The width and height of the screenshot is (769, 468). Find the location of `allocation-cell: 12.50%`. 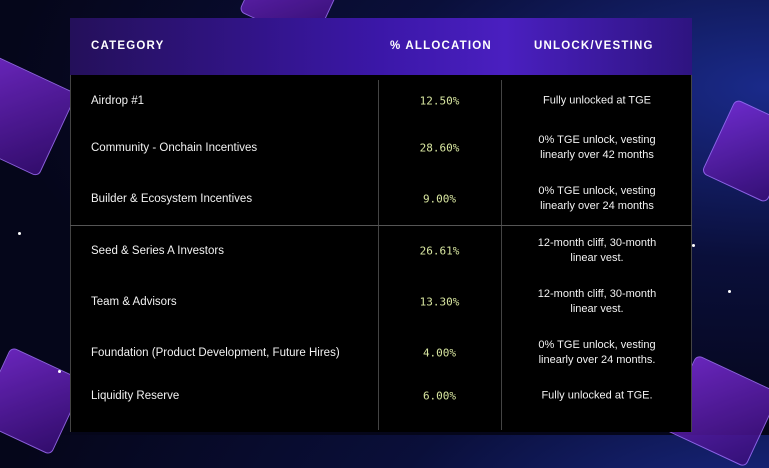

allocation-cell: 12.50% is located at coordinates (439, 101).